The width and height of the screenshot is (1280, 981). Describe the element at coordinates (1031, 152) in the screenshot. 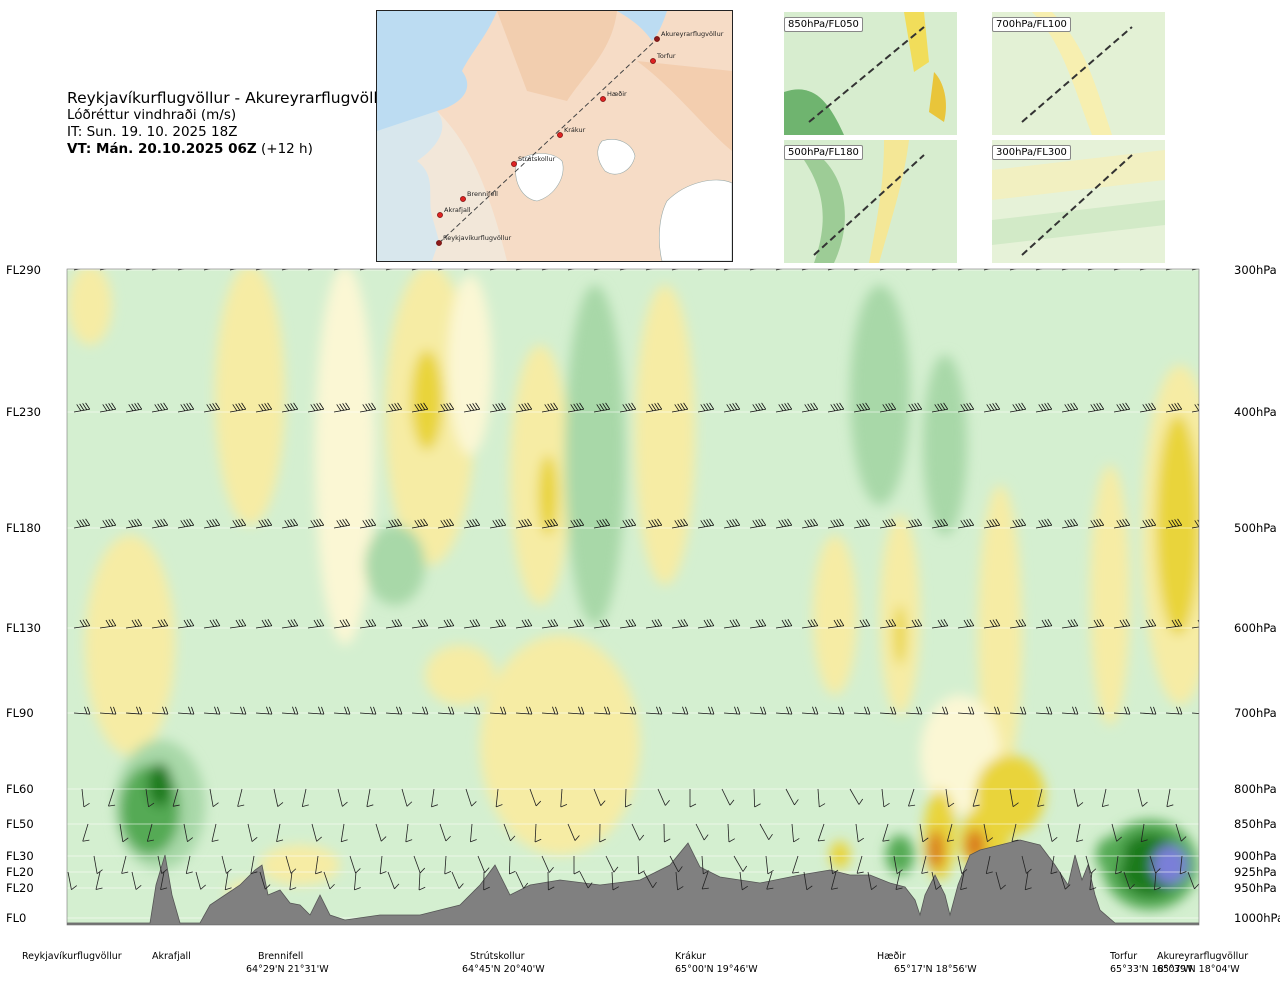

I see `level-map-label: 300hPa/FL300` at that location.